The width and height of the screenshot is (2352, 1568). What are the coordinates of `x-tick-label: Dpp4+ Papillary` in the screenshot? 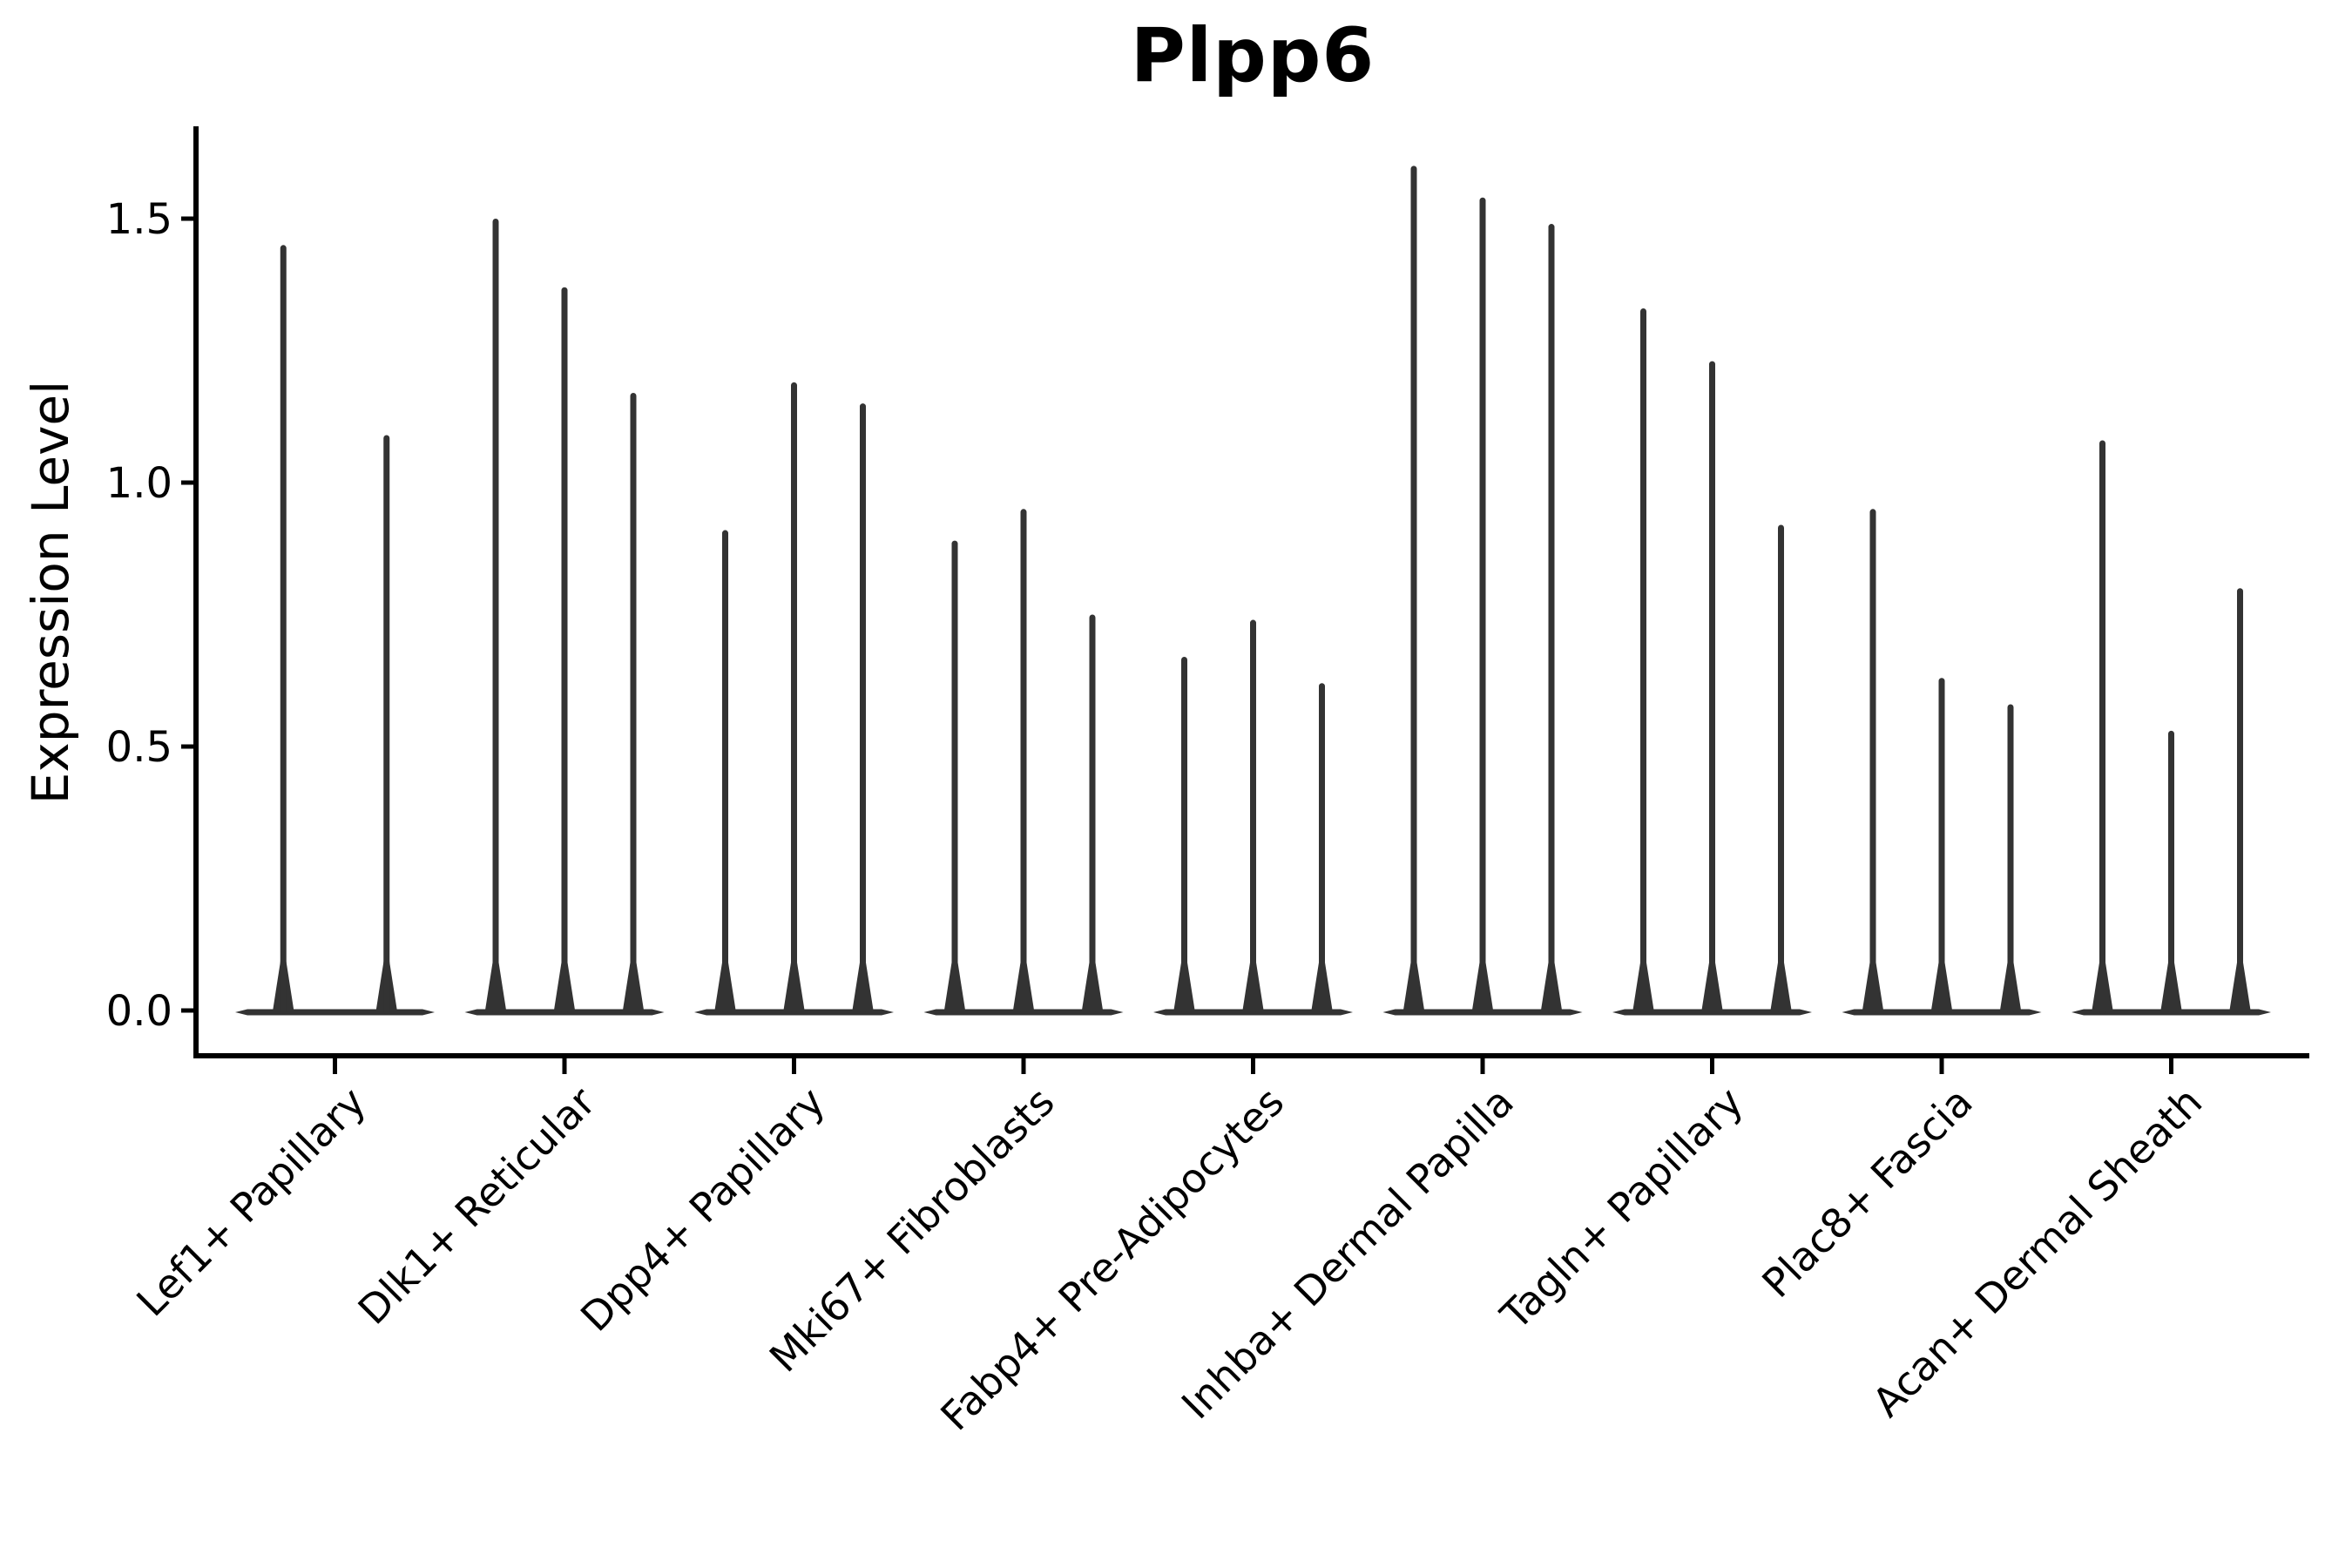 It's located at (702, 1209).